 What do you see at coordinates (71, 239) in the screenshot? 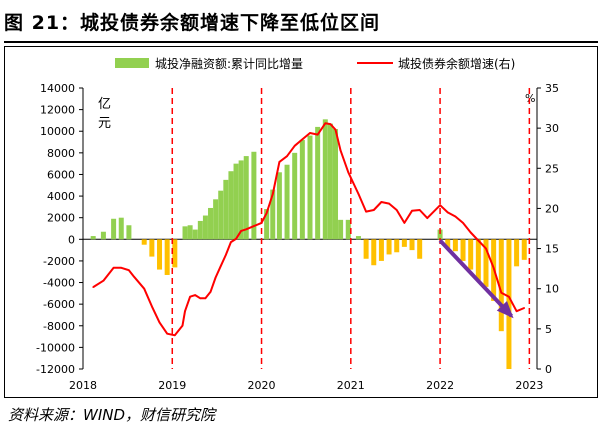
I see `left-axis-tick-label: 0` at bounding box center [71, 239].